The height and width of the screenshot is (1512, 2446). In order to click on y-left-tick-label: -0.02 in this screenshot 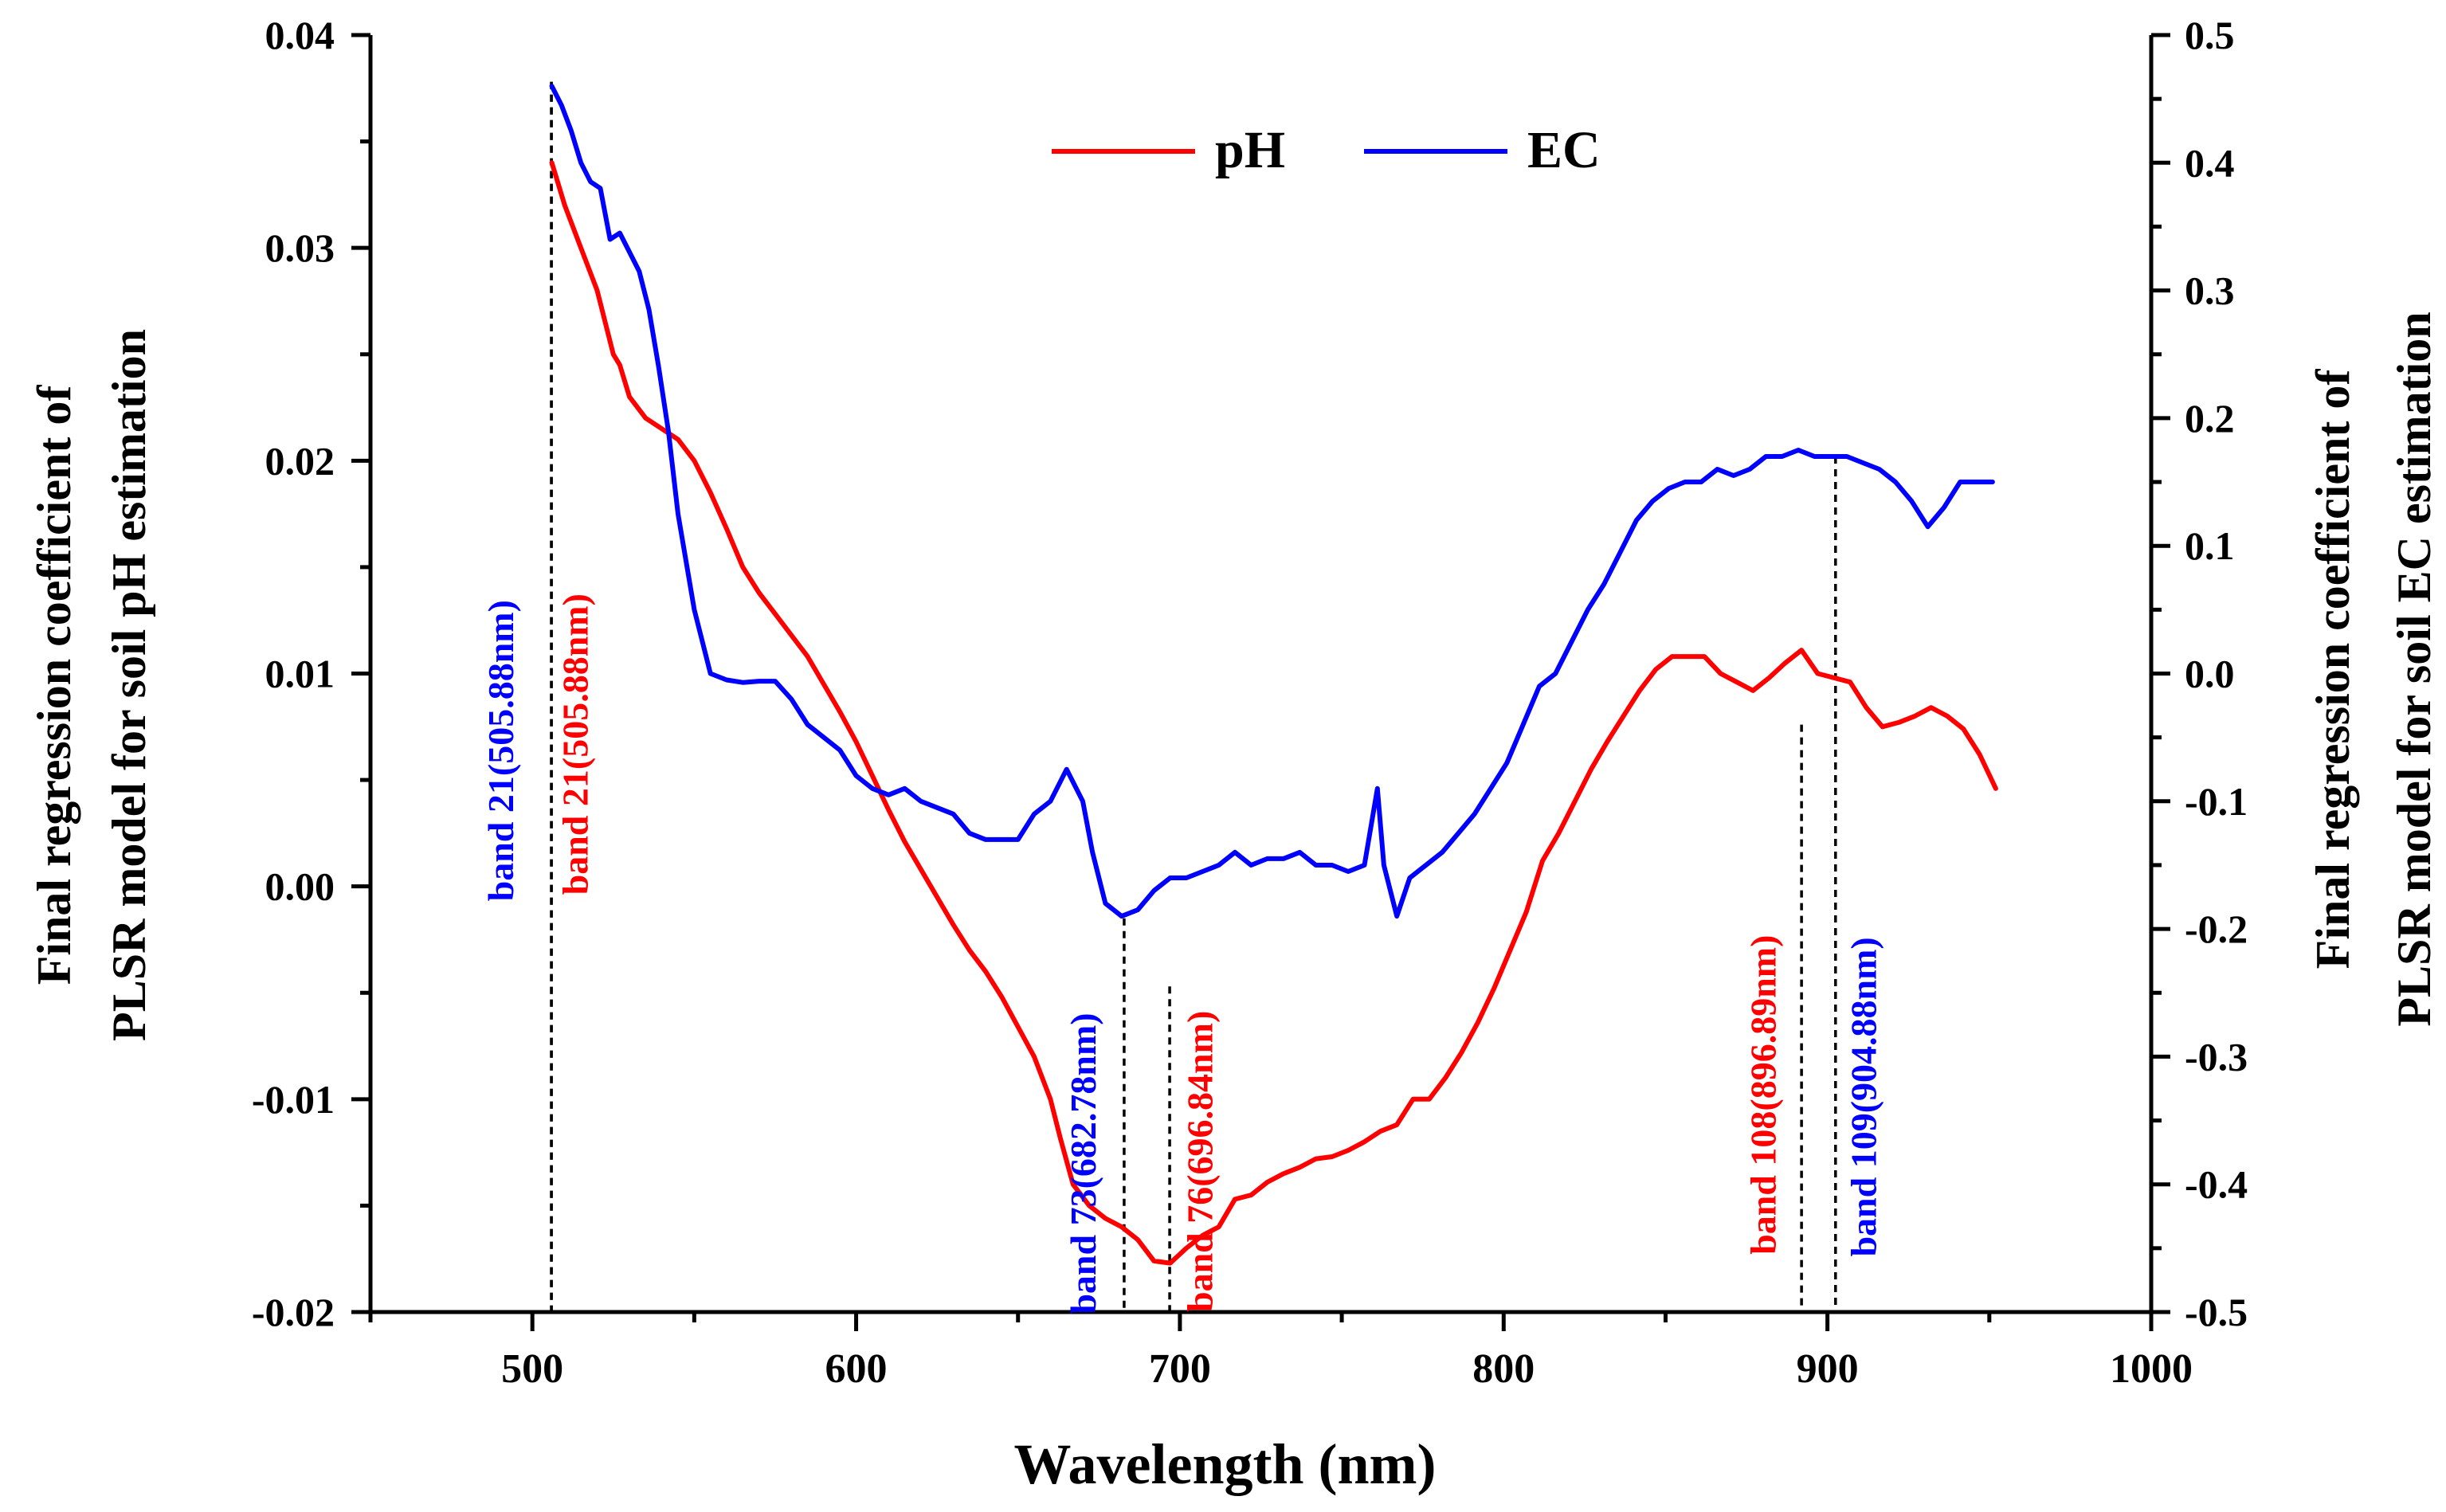, I will do `click(294, 1312)`.